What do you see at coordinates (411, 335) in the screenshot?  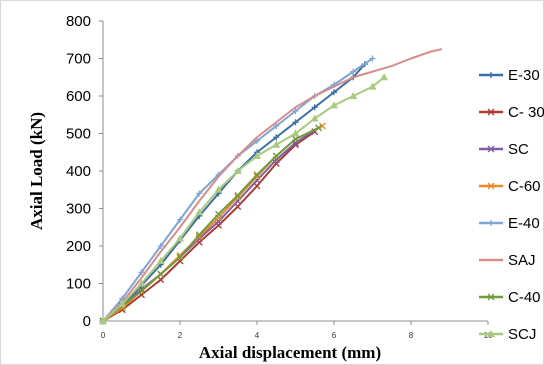 I see `x-tick-label: 8` at bounding box center [411, 335].